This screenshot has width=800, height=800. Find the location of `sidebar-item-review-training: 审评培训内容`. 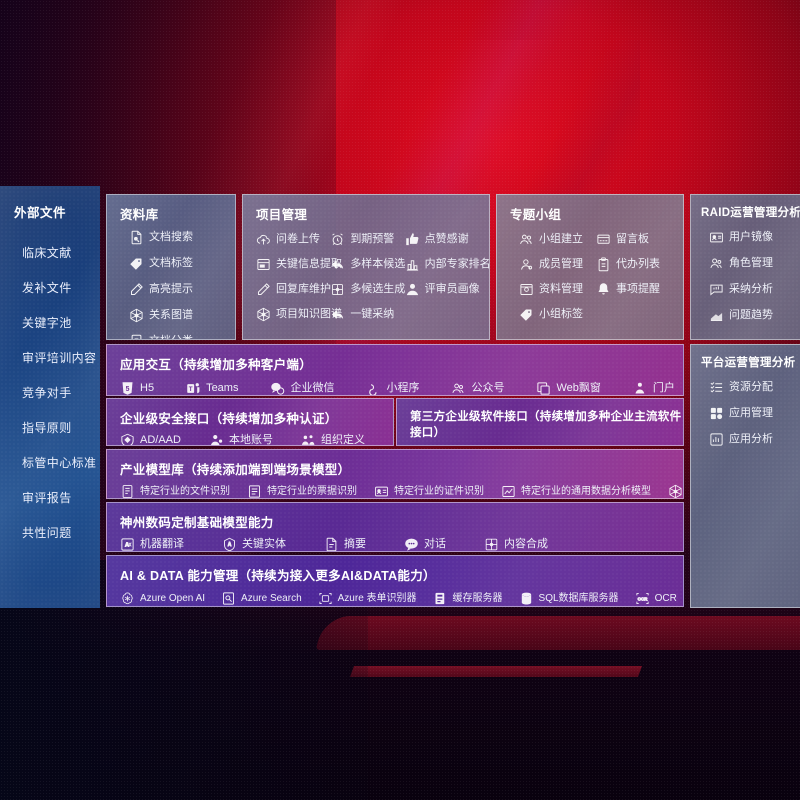

sidebar-item-review-training: 审评培训内容 is located at coordinates (59, 358).